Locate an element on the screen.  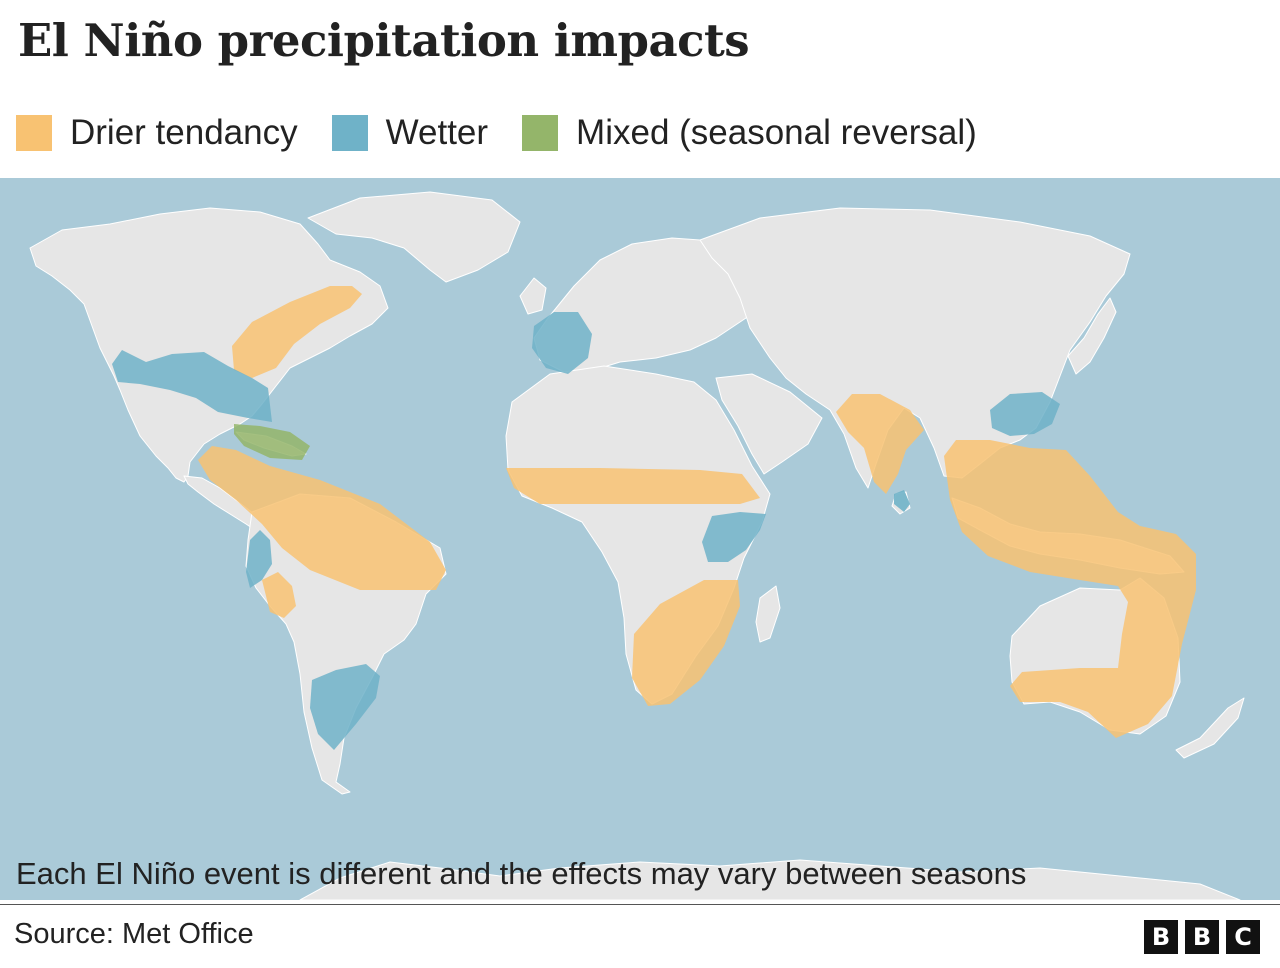
japan-land is located at coordinates (1092, 336).